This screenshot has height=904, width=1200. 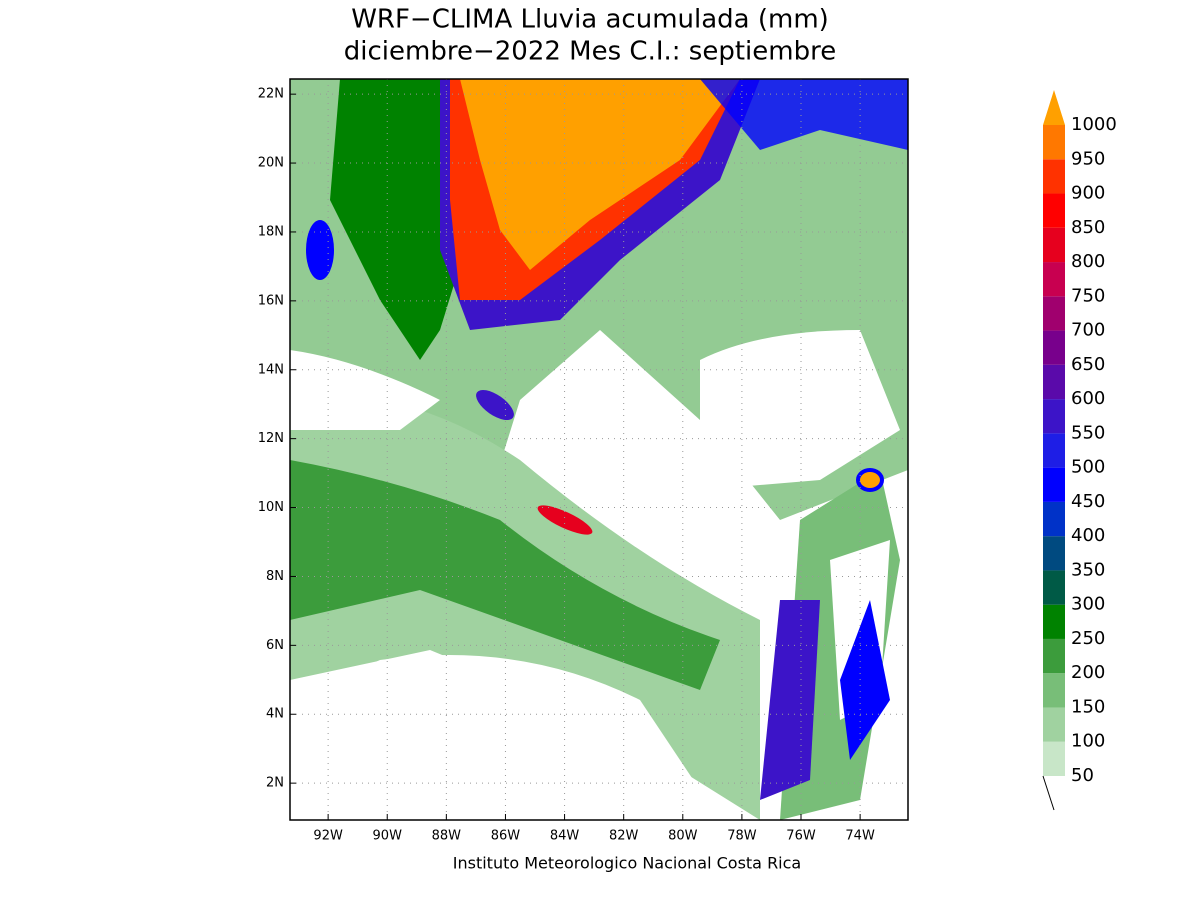 I want to click on lon-tick-label: 84W, so click(x=565, y=836).